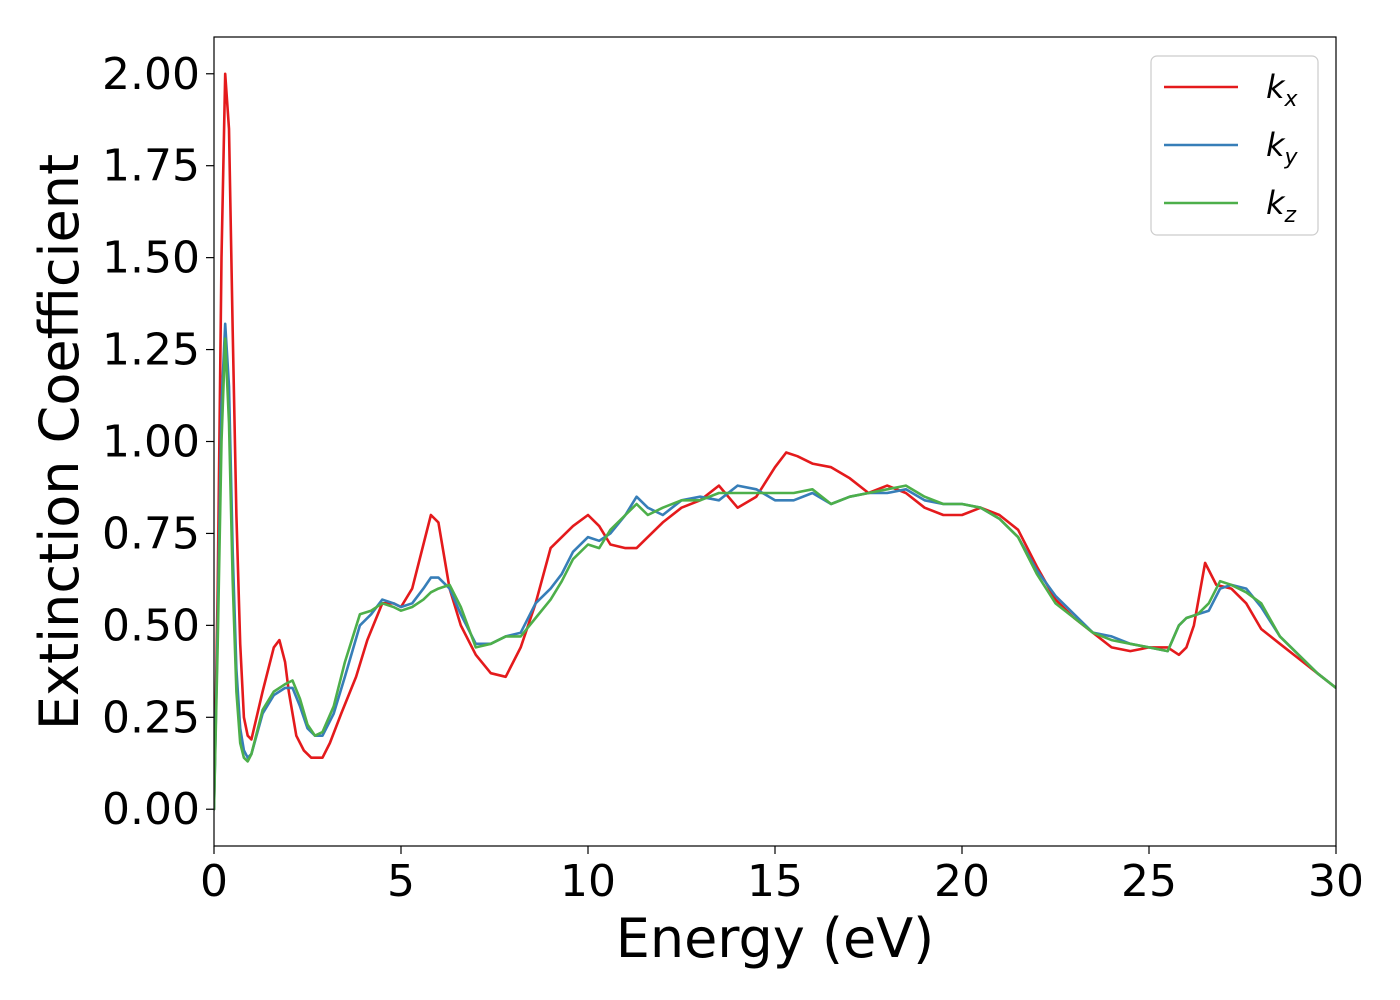 The width and height of the screenshot is (1400, 1000). Describe the element at coordinates (151, 350) in the screenshot. I see `y-tick-label: 1.25` at that location.